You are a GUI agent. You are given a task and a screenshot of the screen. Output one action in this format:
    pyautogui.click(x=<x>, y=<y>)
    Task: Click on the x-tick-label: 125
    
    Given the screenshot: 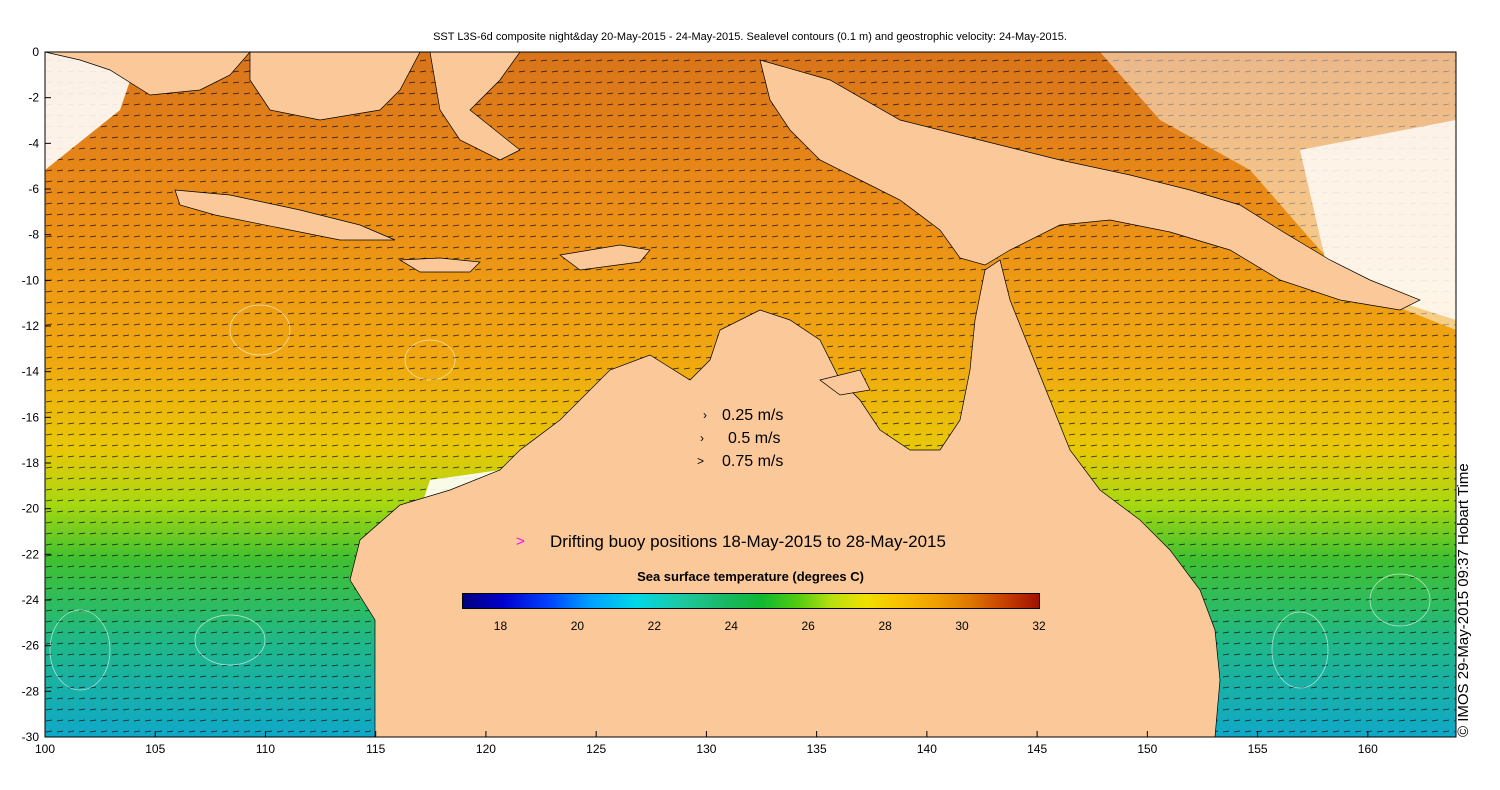 What is the action you would take?
    pyautogui.click(x=596, y=749)
    